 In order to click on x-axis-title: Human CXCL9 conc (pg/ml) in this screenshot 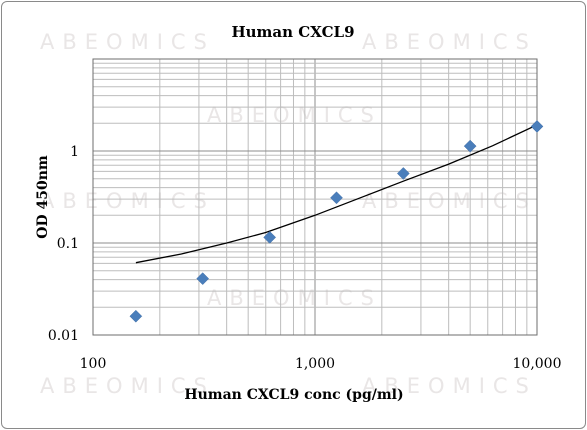, I will do `click(293, 395)`.